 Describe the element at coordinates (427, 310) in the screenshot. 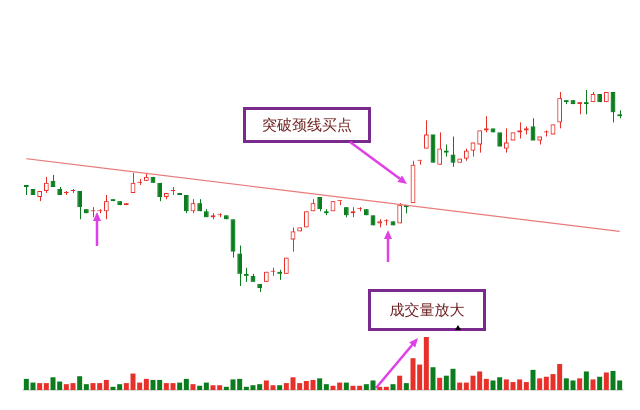

I see `text: 成交量放大` at that location.